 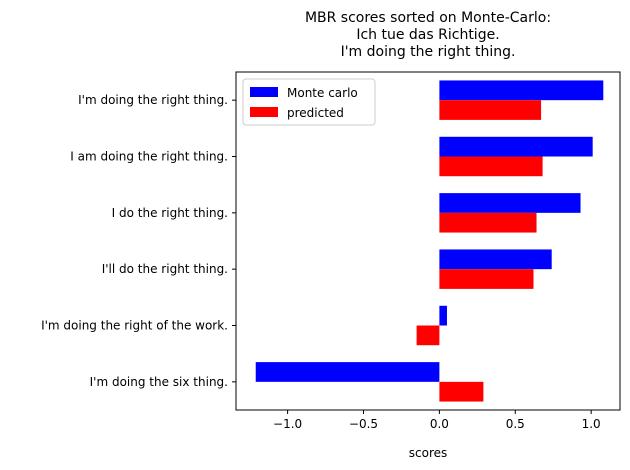 I want to click on legend-label: Monte carlo, so click(x=322, y=93).